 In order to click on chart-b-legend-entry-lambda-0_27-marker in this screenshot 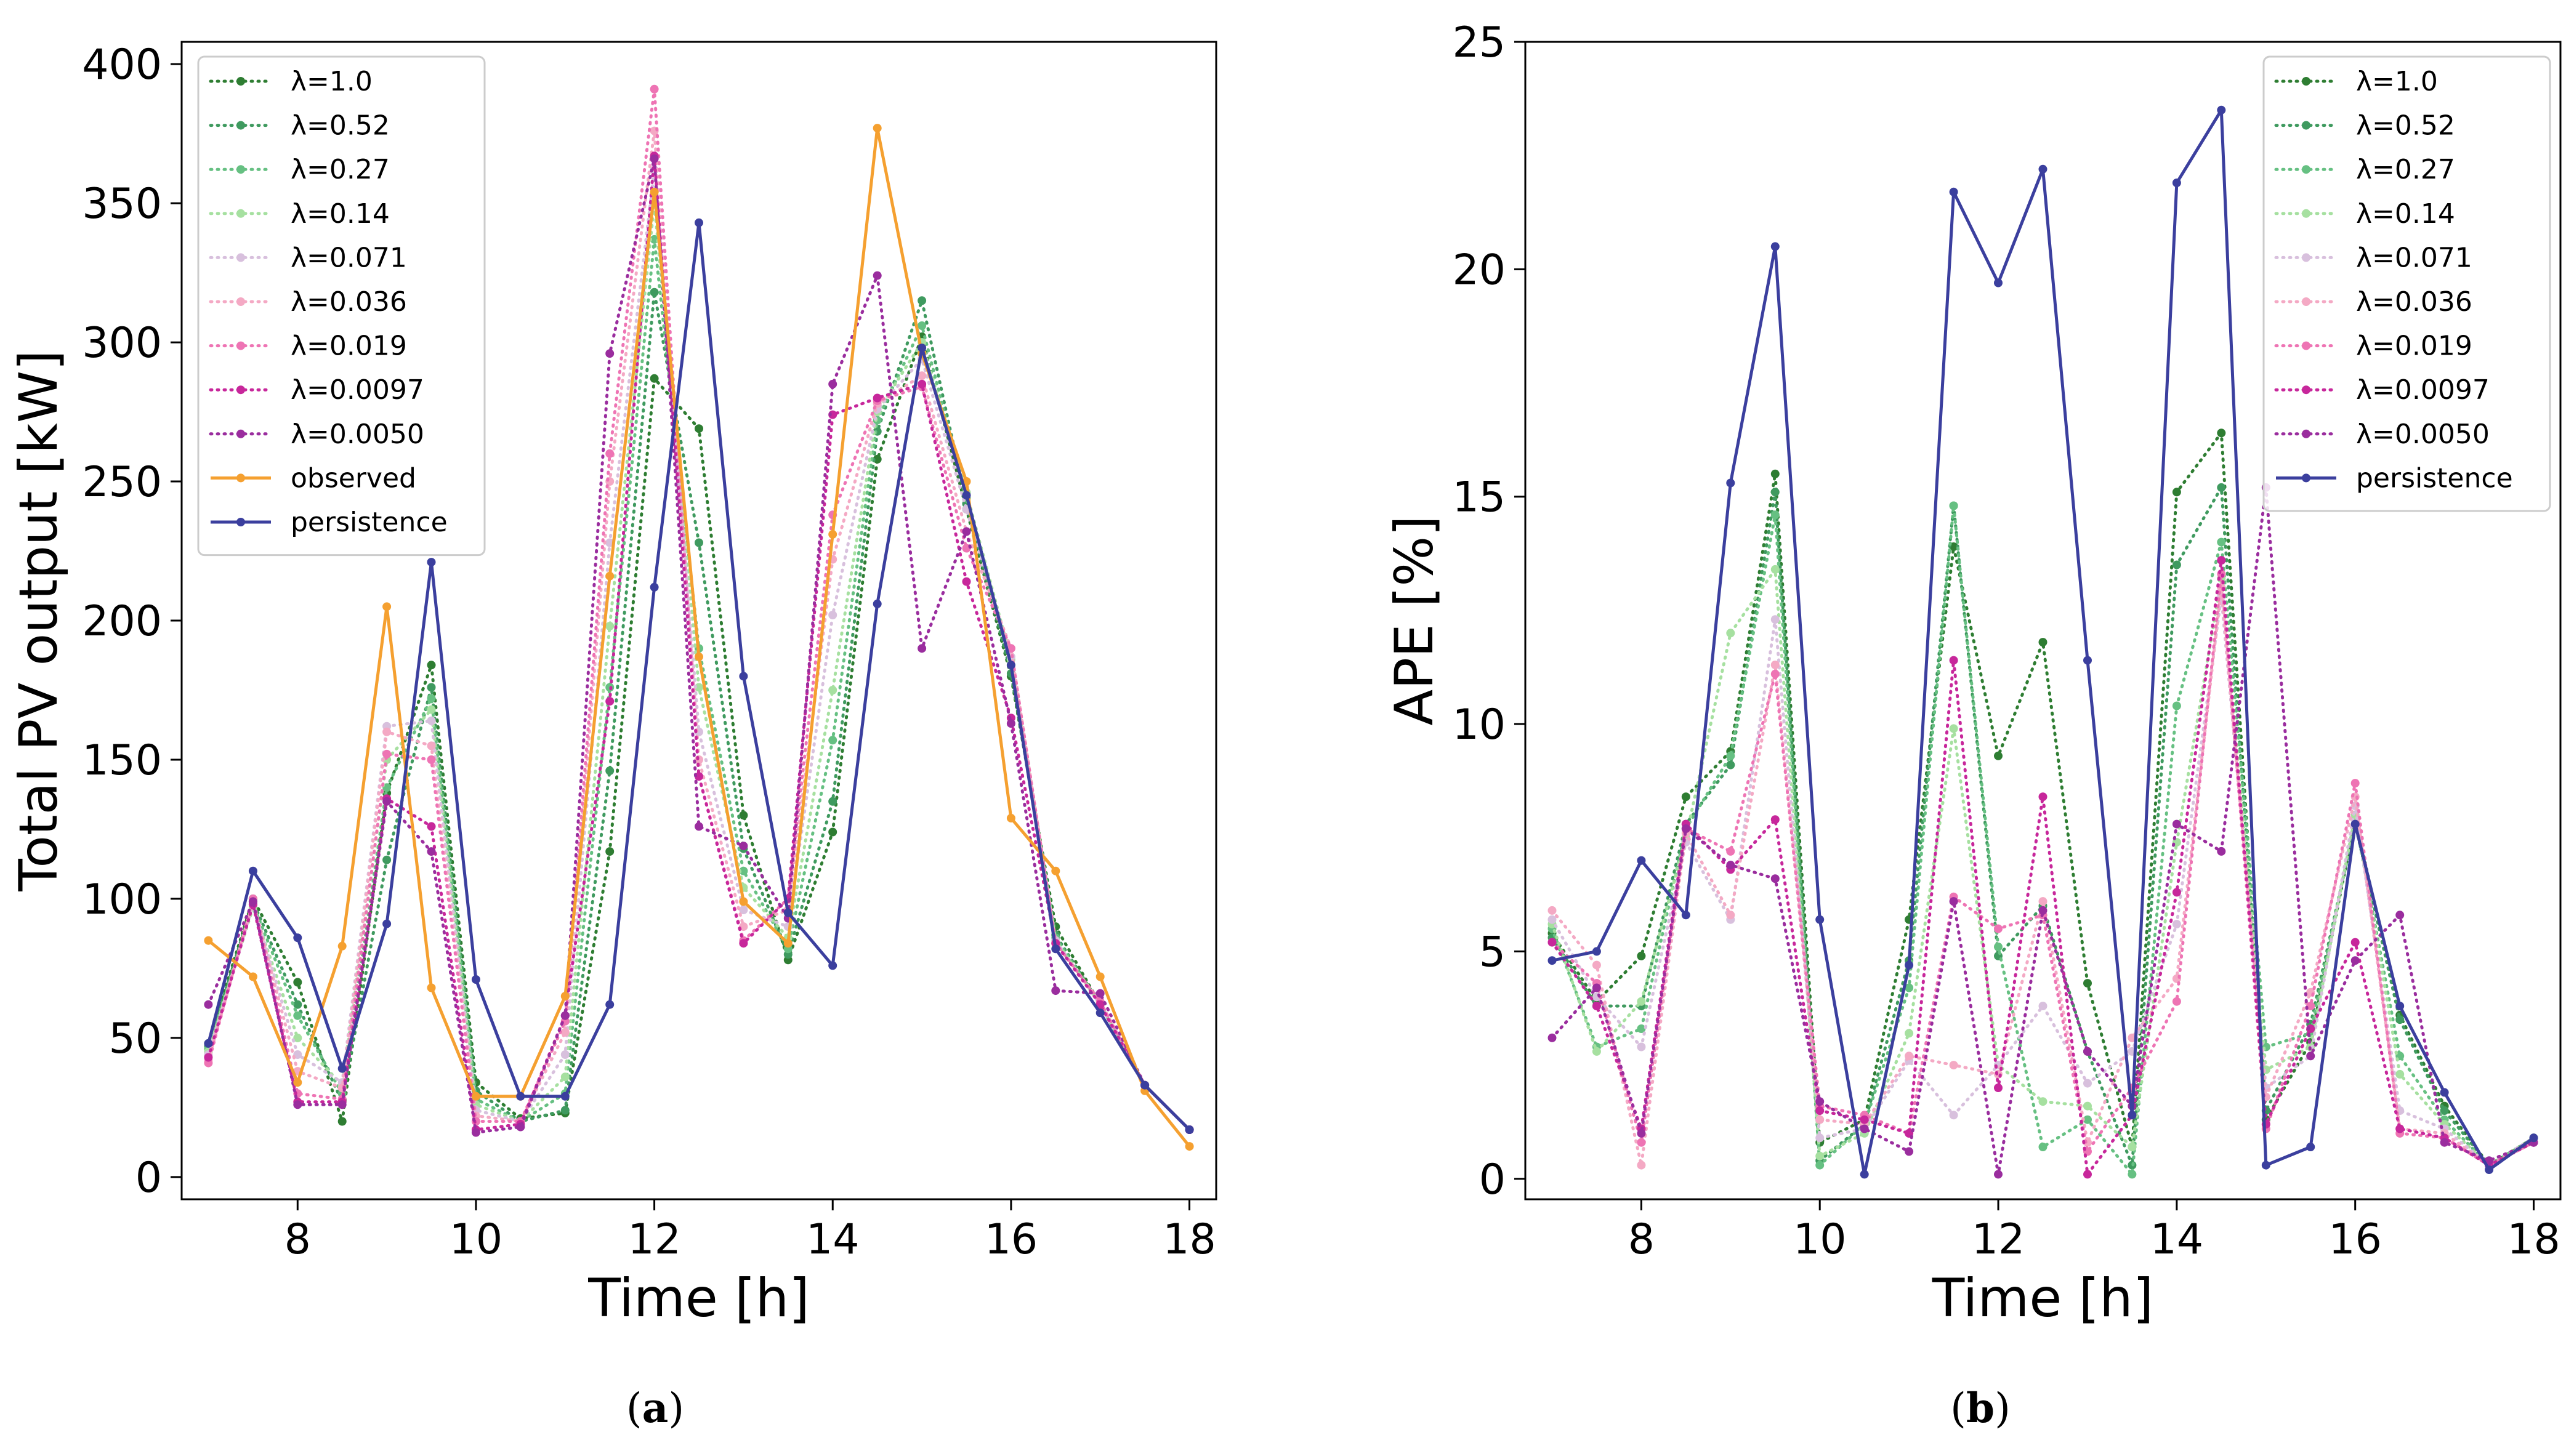, I will do `click(2306, 169)`.